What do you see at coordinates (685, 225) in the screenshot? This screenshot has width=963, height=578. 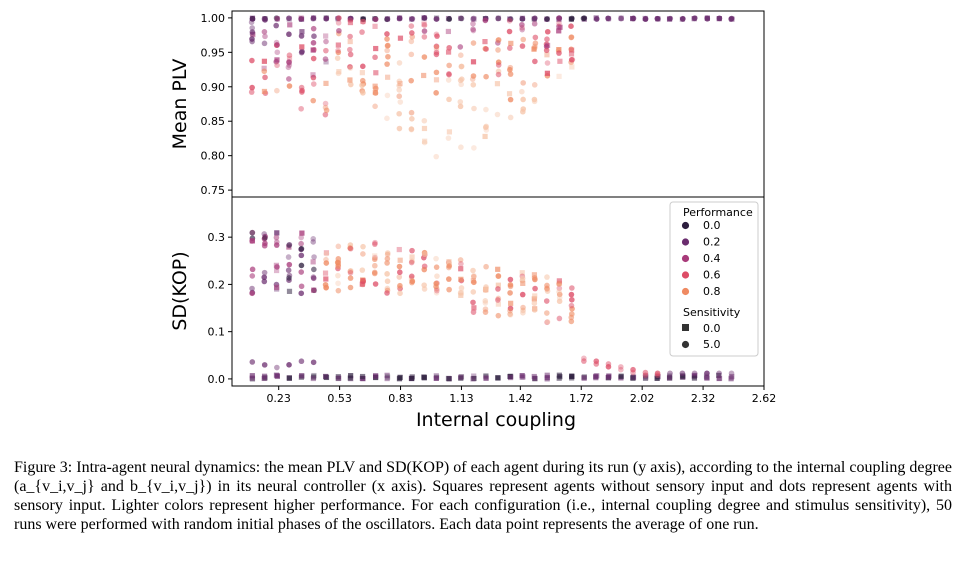 I see `legend-performance-marker` at bounding box center [685, 225].